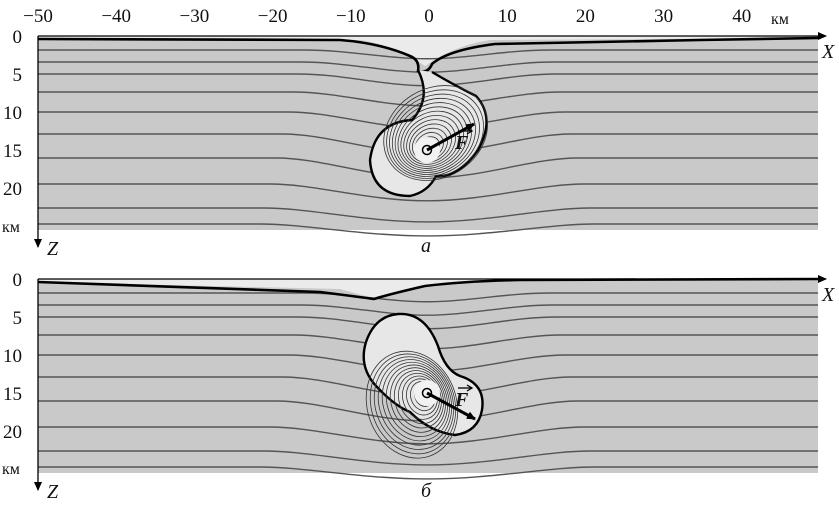 This screenshot has width=839, height=505. What do you see at coordinates (195, 16) in the screenshot?
I see `x-tick-label: −30` at bounding box center [195, 16].